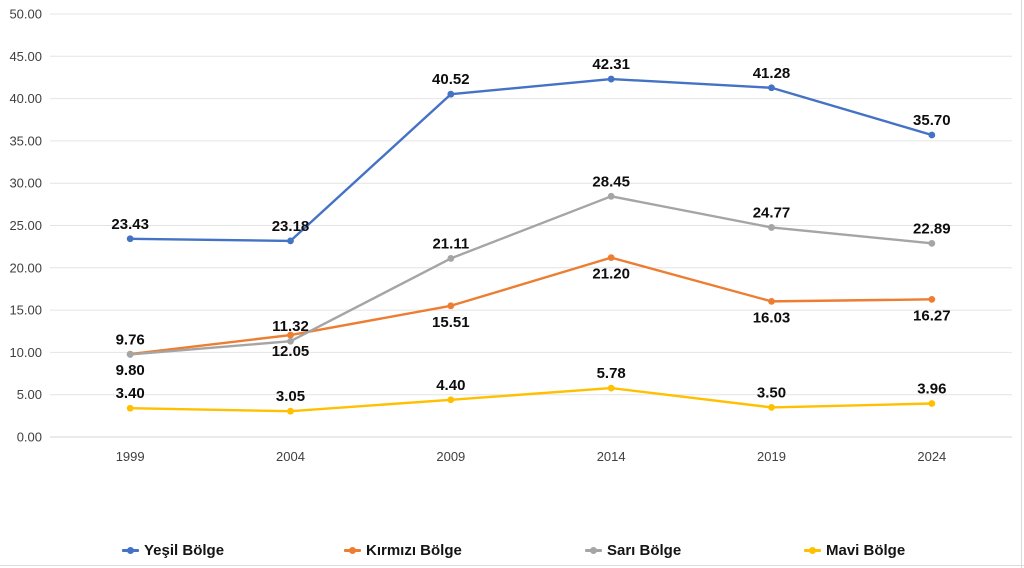  What do you see at coordinates (512, 565) in the screenshot?
I see `frame-edge-bottom` at bounding box center [512, 565].